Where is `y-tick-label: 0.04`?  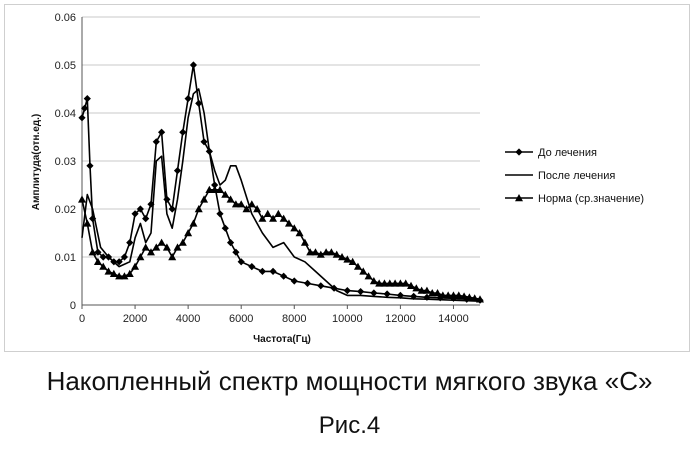 y-tick-label: 0.04 is located at coordinates (65, 114).